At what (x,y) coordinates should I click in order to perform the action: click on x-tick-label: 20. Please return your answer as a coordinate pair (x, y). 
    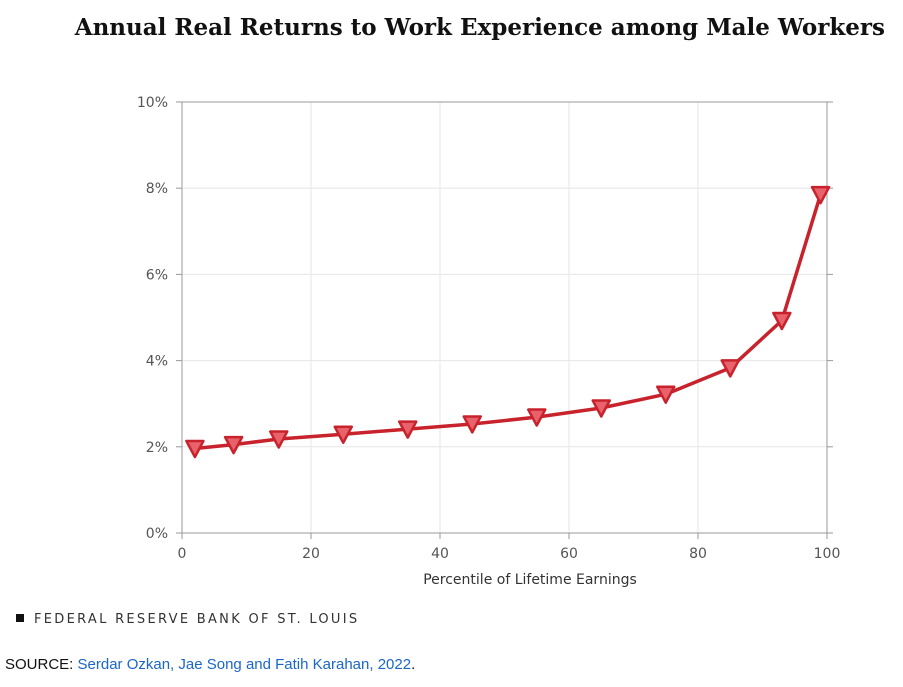
    Looking at the image, I should click on (311, 554).